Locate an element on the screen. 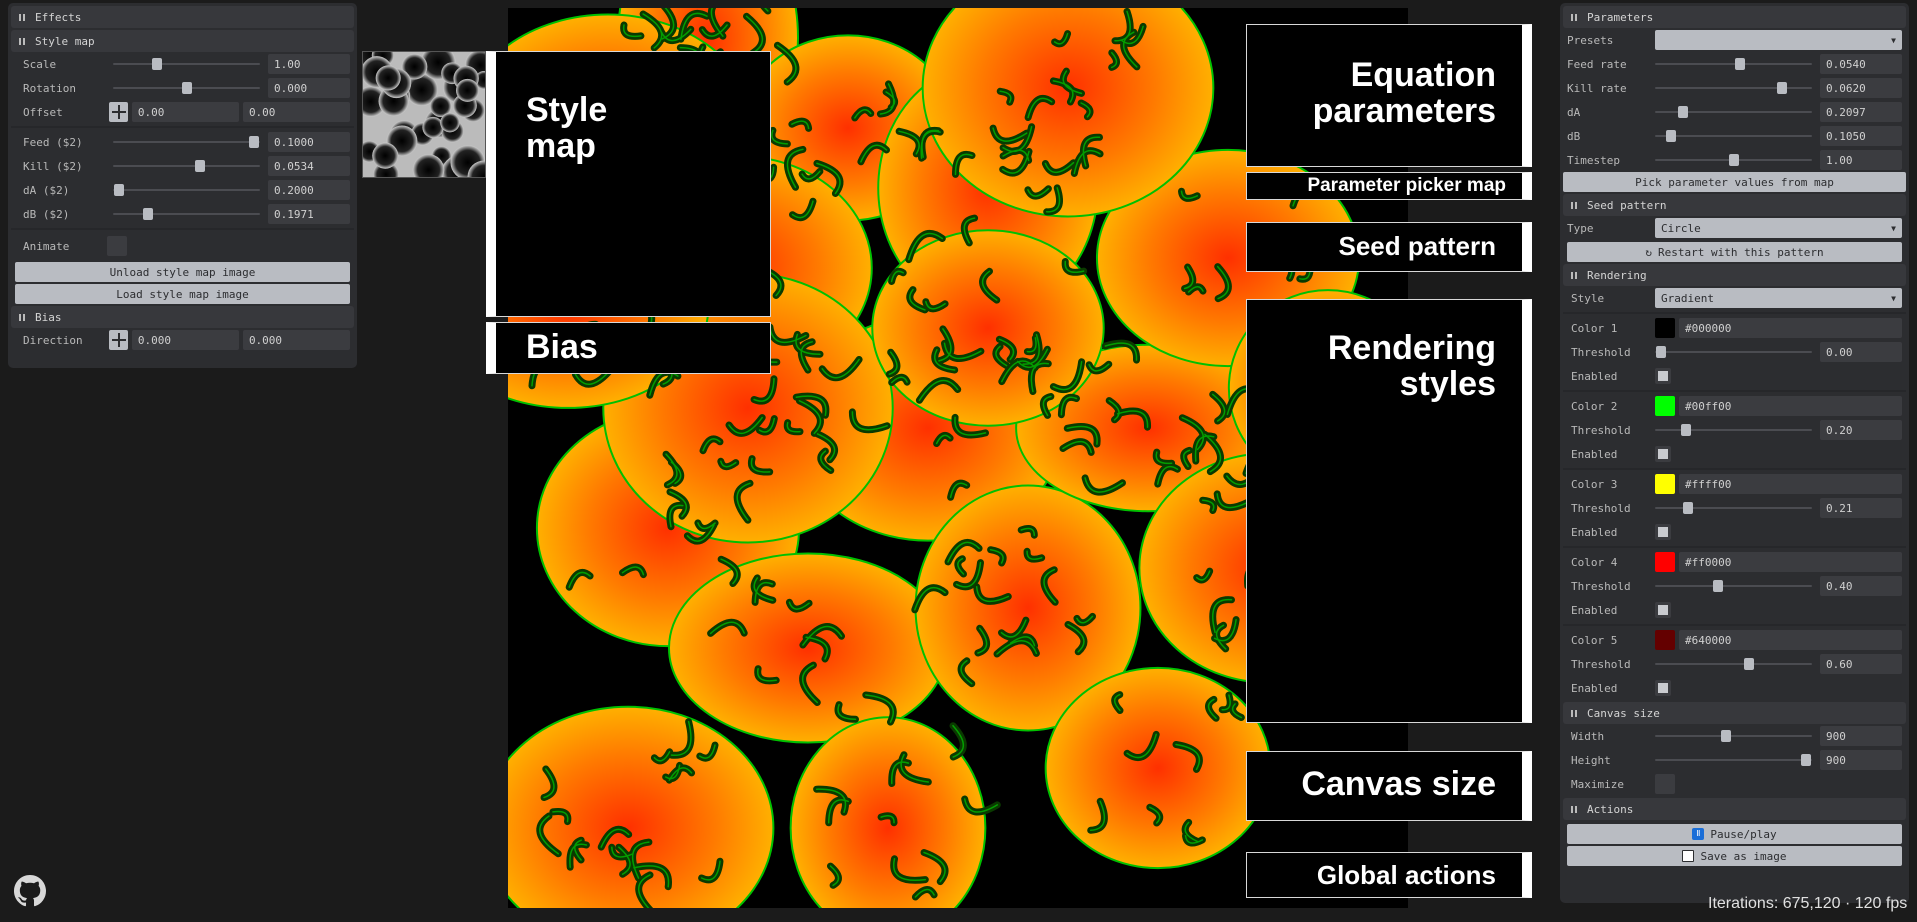 This screenshot has height=922, width=1917. param-da-slider is located at coordinates (1733, 112).